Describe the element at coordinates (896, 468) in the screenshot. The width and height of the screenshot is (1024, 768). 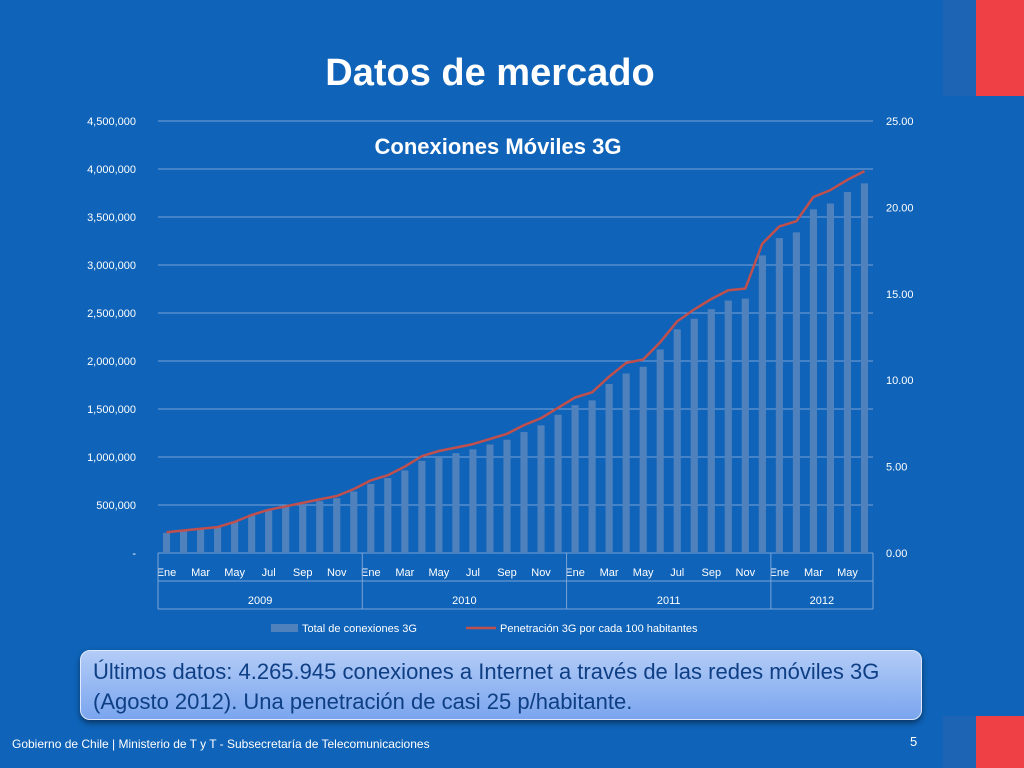
I see `right-tick-label: 5.00` at that location.